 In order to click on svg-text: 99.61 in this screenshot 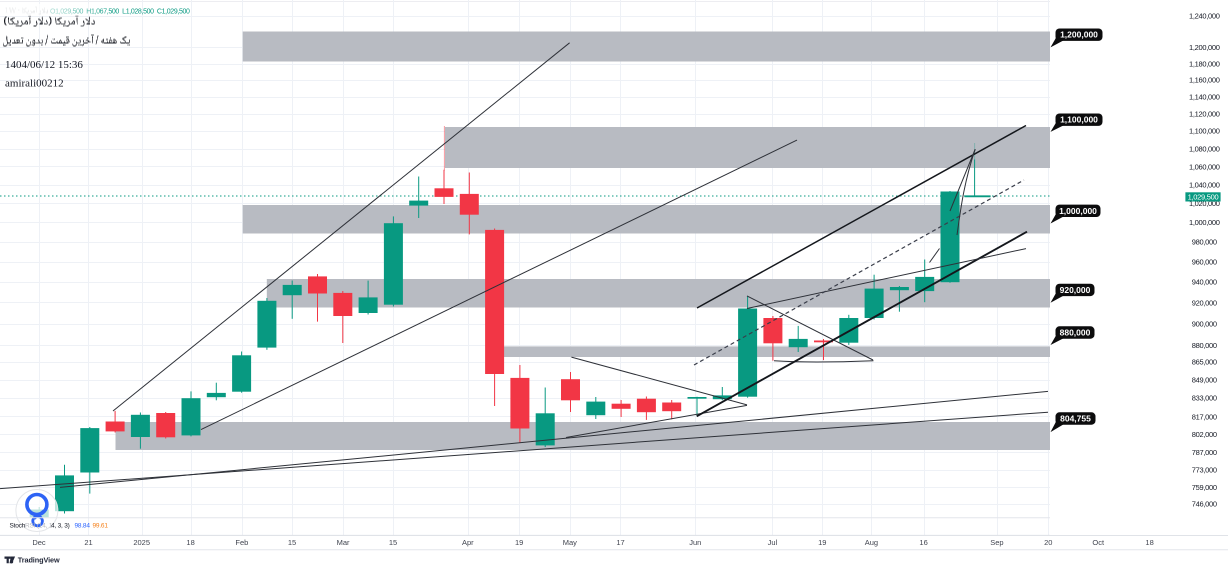, I will do `click(101, 526)`.